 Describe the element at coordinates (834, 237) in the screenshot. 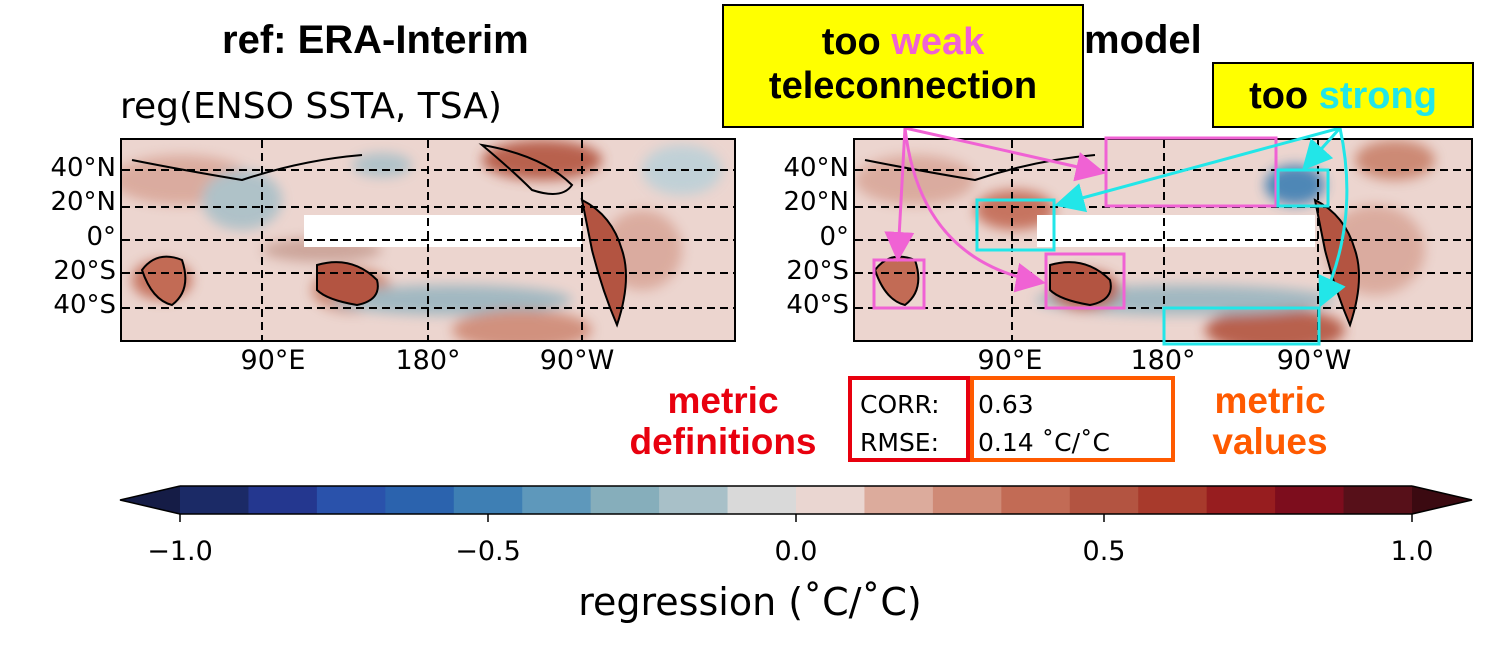

I see `model-lat-label-0: 0°` at that location.